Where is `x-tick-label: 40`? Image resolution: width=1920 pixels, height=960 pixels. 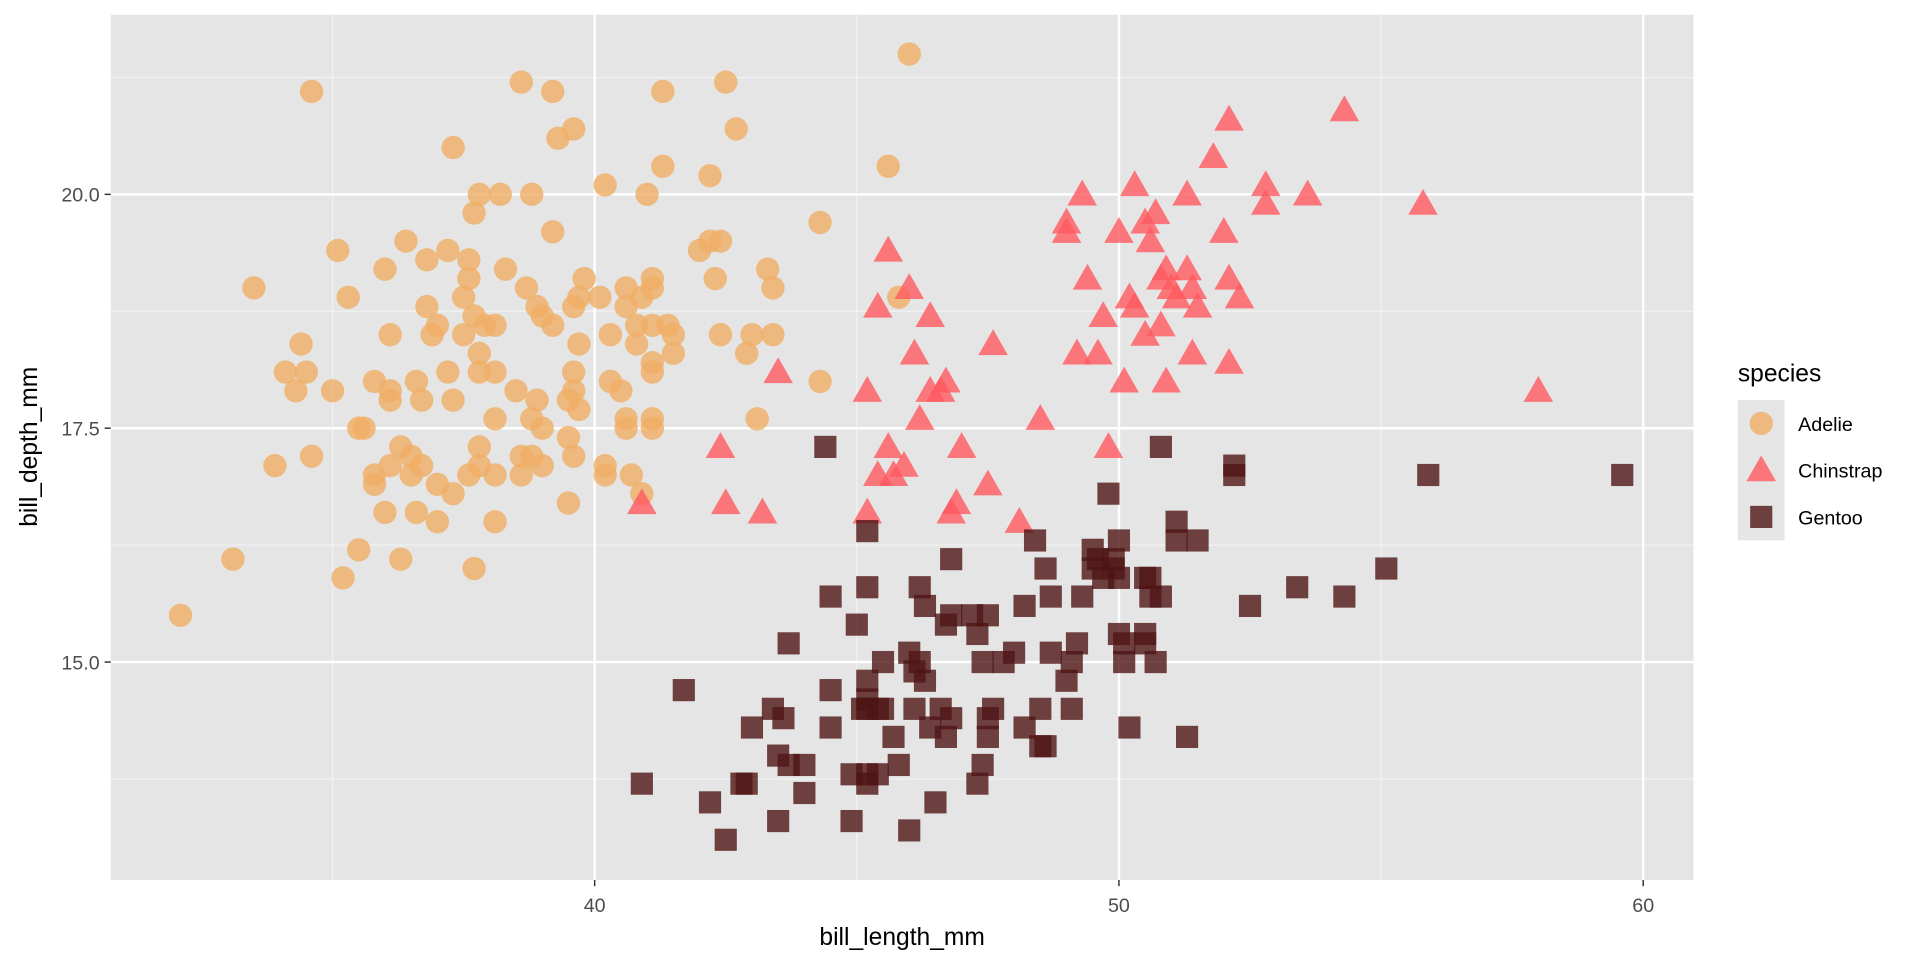
x-tick-label: 40 is located at coordinates (595, 906).